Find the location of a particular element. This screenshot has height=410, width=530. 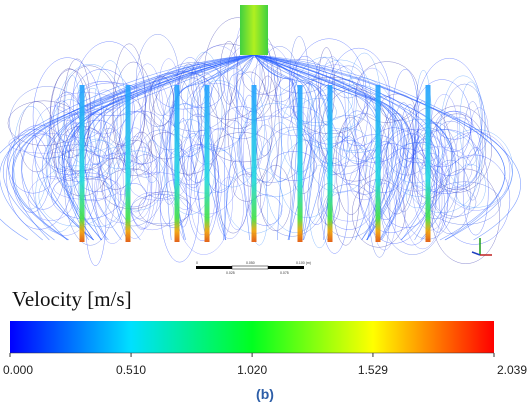

scale-label: 0.025 is located at coordinates (230, 273).